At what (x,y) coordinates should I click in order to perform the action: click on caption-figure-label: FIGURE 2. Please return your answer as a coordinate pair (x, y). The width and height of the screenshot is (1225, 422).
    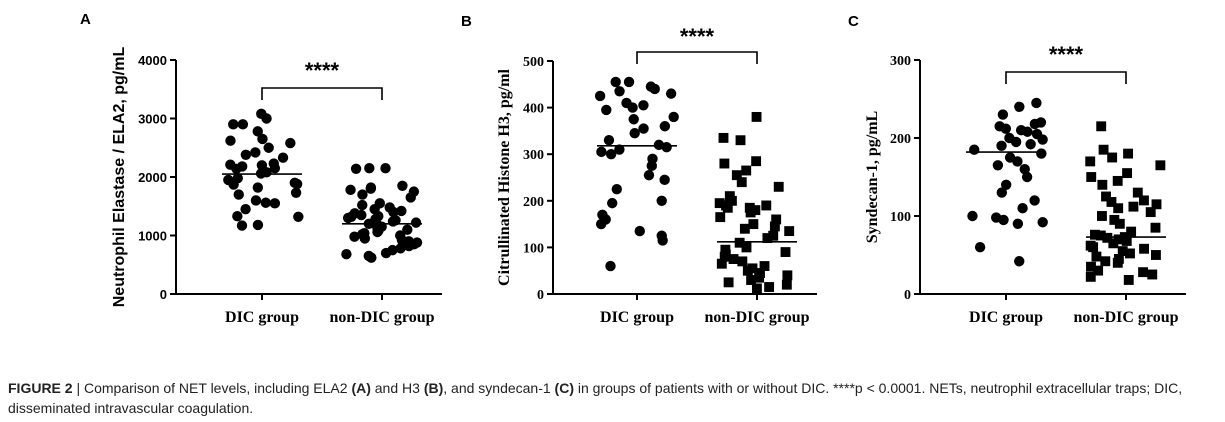
    Looking at the image, I should click on (40, 388).